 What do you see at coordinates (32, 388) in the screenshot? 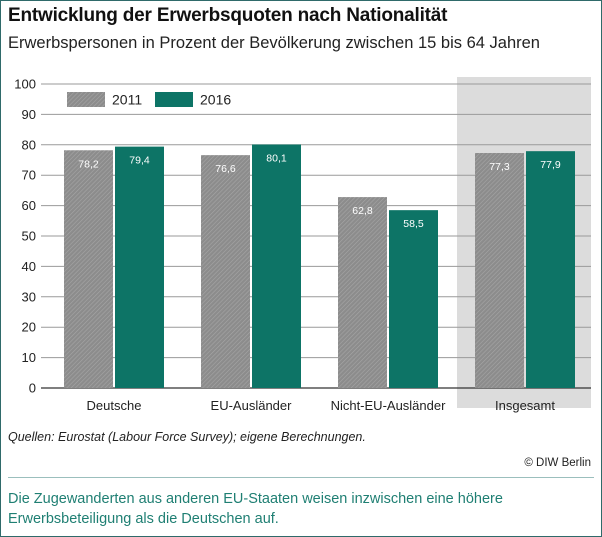
I see `y-tick-label-0: 0` at bounding box center [32, 388].